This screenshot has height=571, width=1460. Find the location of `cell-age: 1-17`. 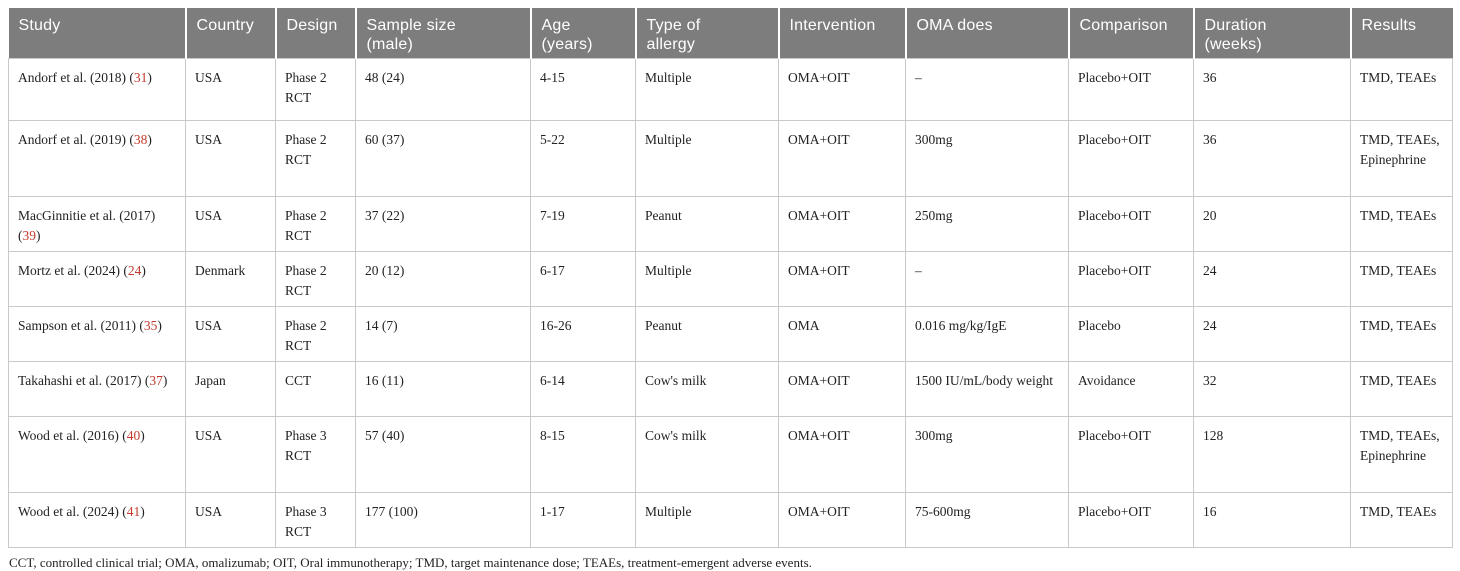

cell-age: 1-17 is located at coordinates (583, 520).